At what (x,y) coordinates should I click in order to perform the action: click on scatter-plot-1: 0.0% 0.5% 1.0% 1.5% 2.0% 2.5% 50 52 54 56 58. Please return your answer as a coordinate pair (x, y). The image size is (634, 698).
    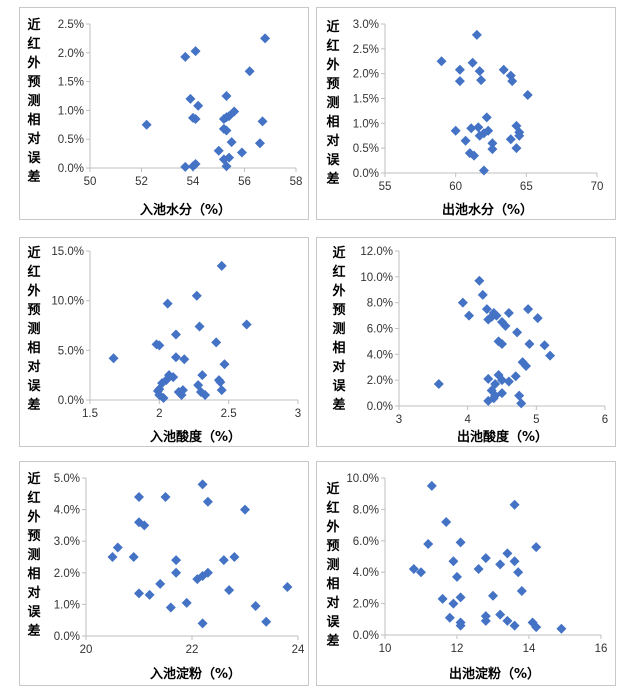
    Looking at the image, I should click on (180, 103).